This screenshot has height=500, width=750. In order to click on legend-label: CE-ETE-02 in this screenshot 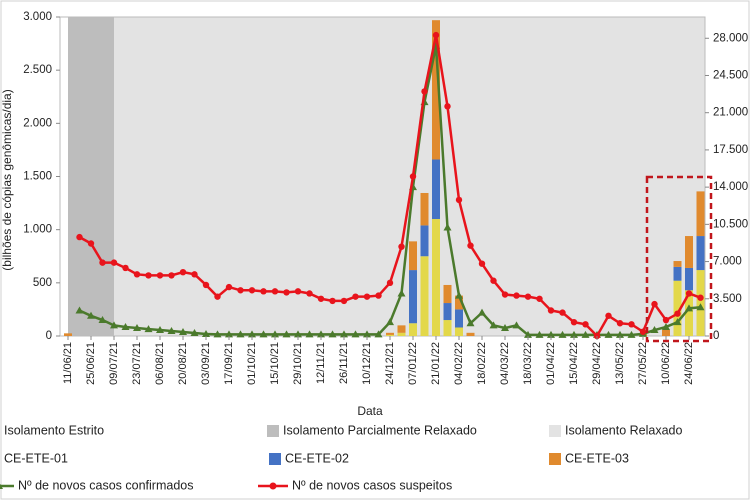, I will do `click(317, 458)`.